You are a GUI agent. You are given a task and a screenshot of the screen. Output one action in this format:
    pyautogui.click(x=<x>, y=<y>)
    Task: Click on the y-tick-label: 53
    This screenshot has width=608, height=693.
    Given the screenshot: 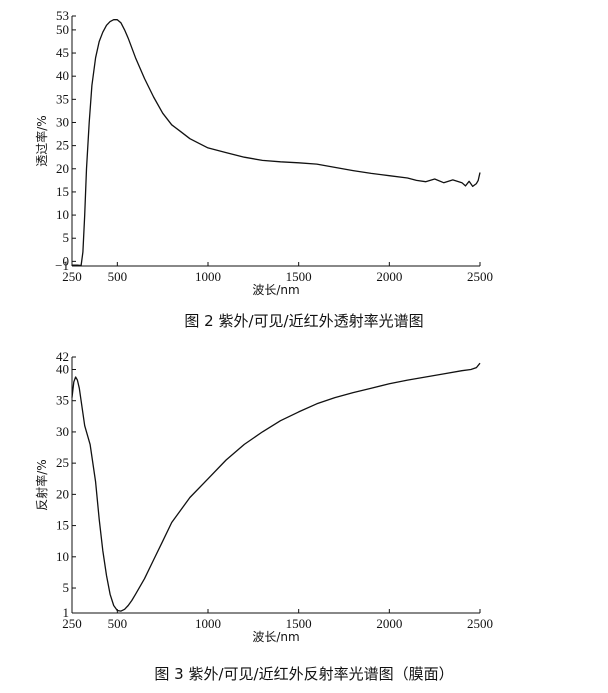 What is the action you would take?
    pyautogui.click(x=62, y=15)
    